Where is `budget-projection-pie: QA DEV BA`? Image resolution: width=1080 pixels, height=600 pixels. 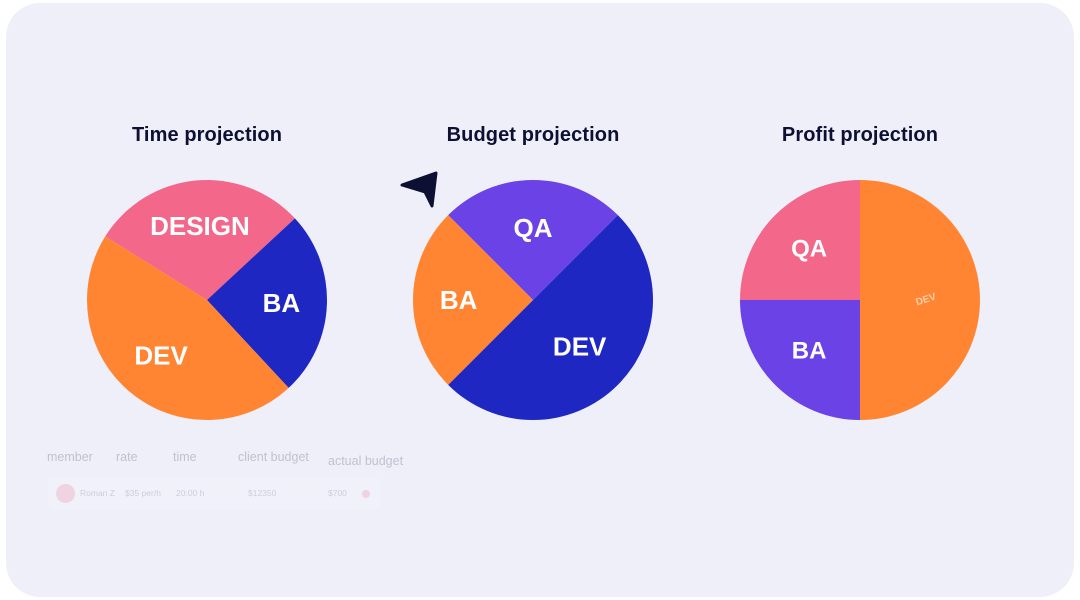 budget-projection-pie: QA DEV BA is located at coordinates (533, 300).